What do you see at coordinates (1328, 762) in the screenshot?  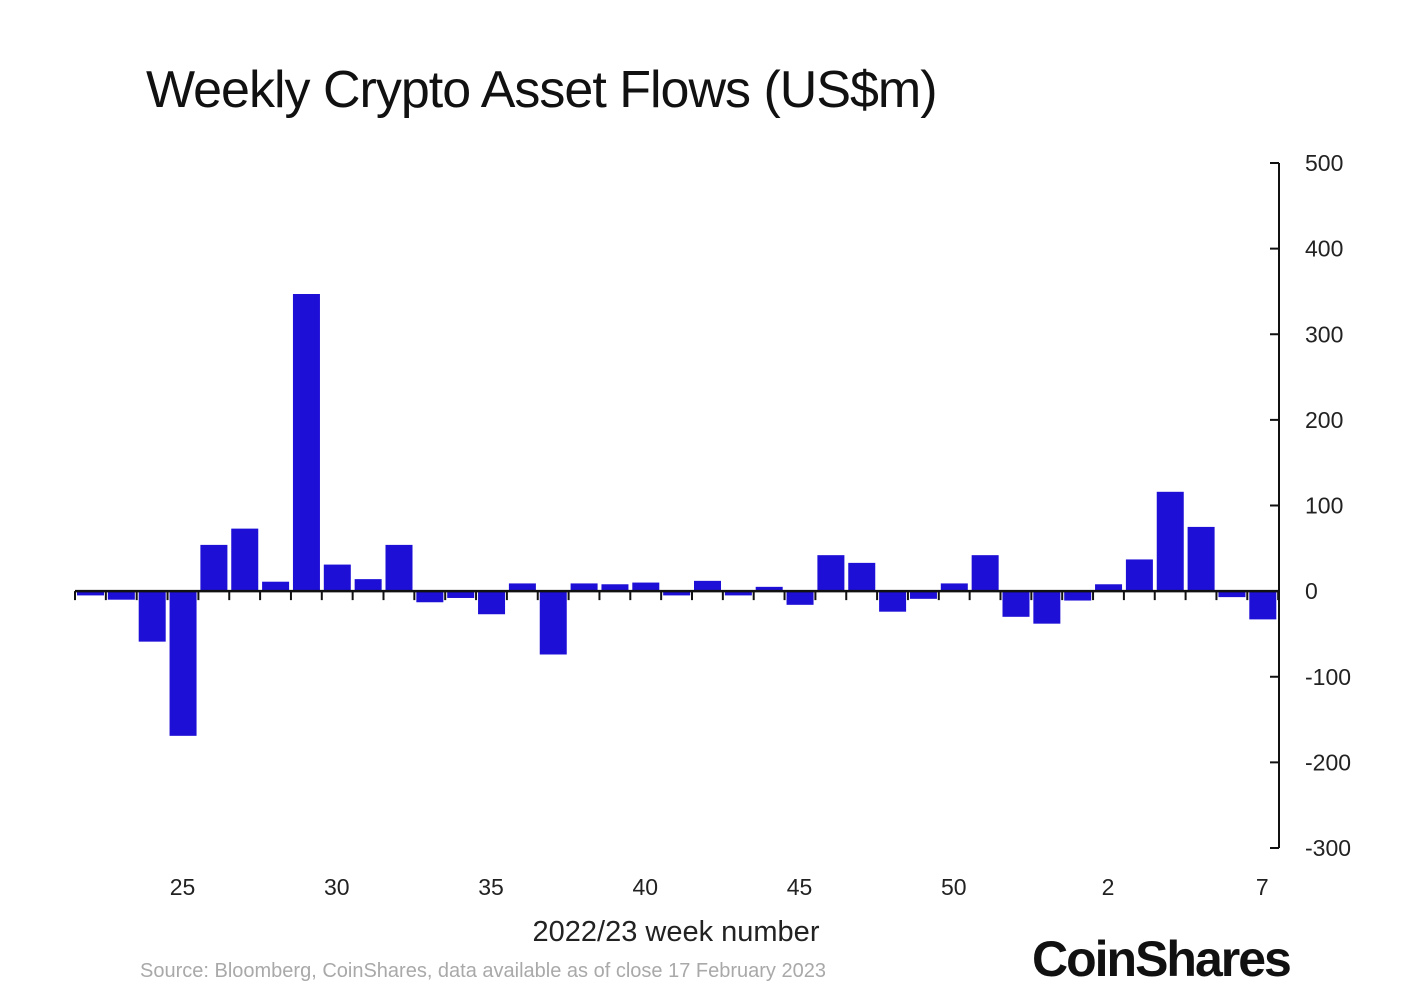 I see `y-tick-label: -200` at bounding box center [1328, 762].